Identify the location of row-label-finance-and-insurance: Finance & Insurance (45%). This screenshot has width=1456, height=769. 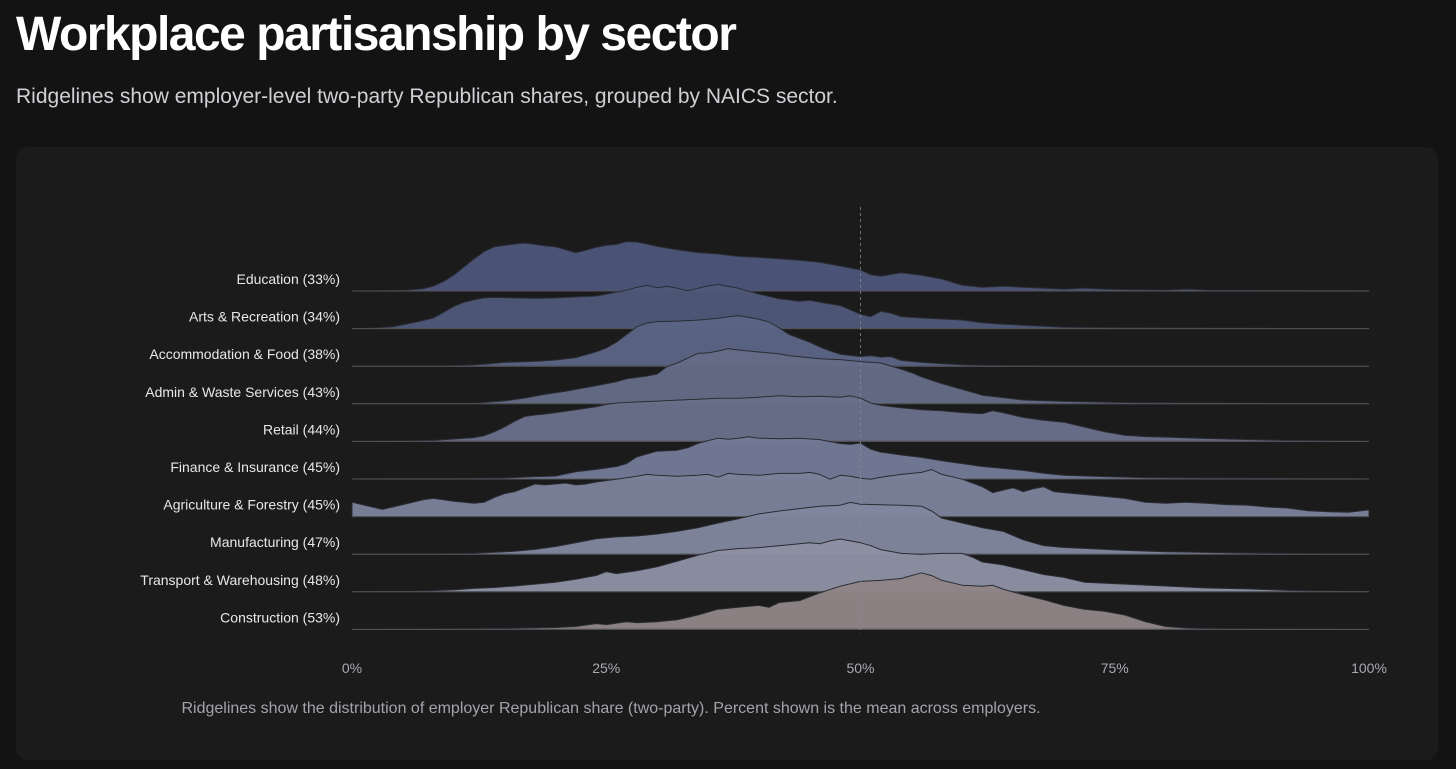
(255, 467).